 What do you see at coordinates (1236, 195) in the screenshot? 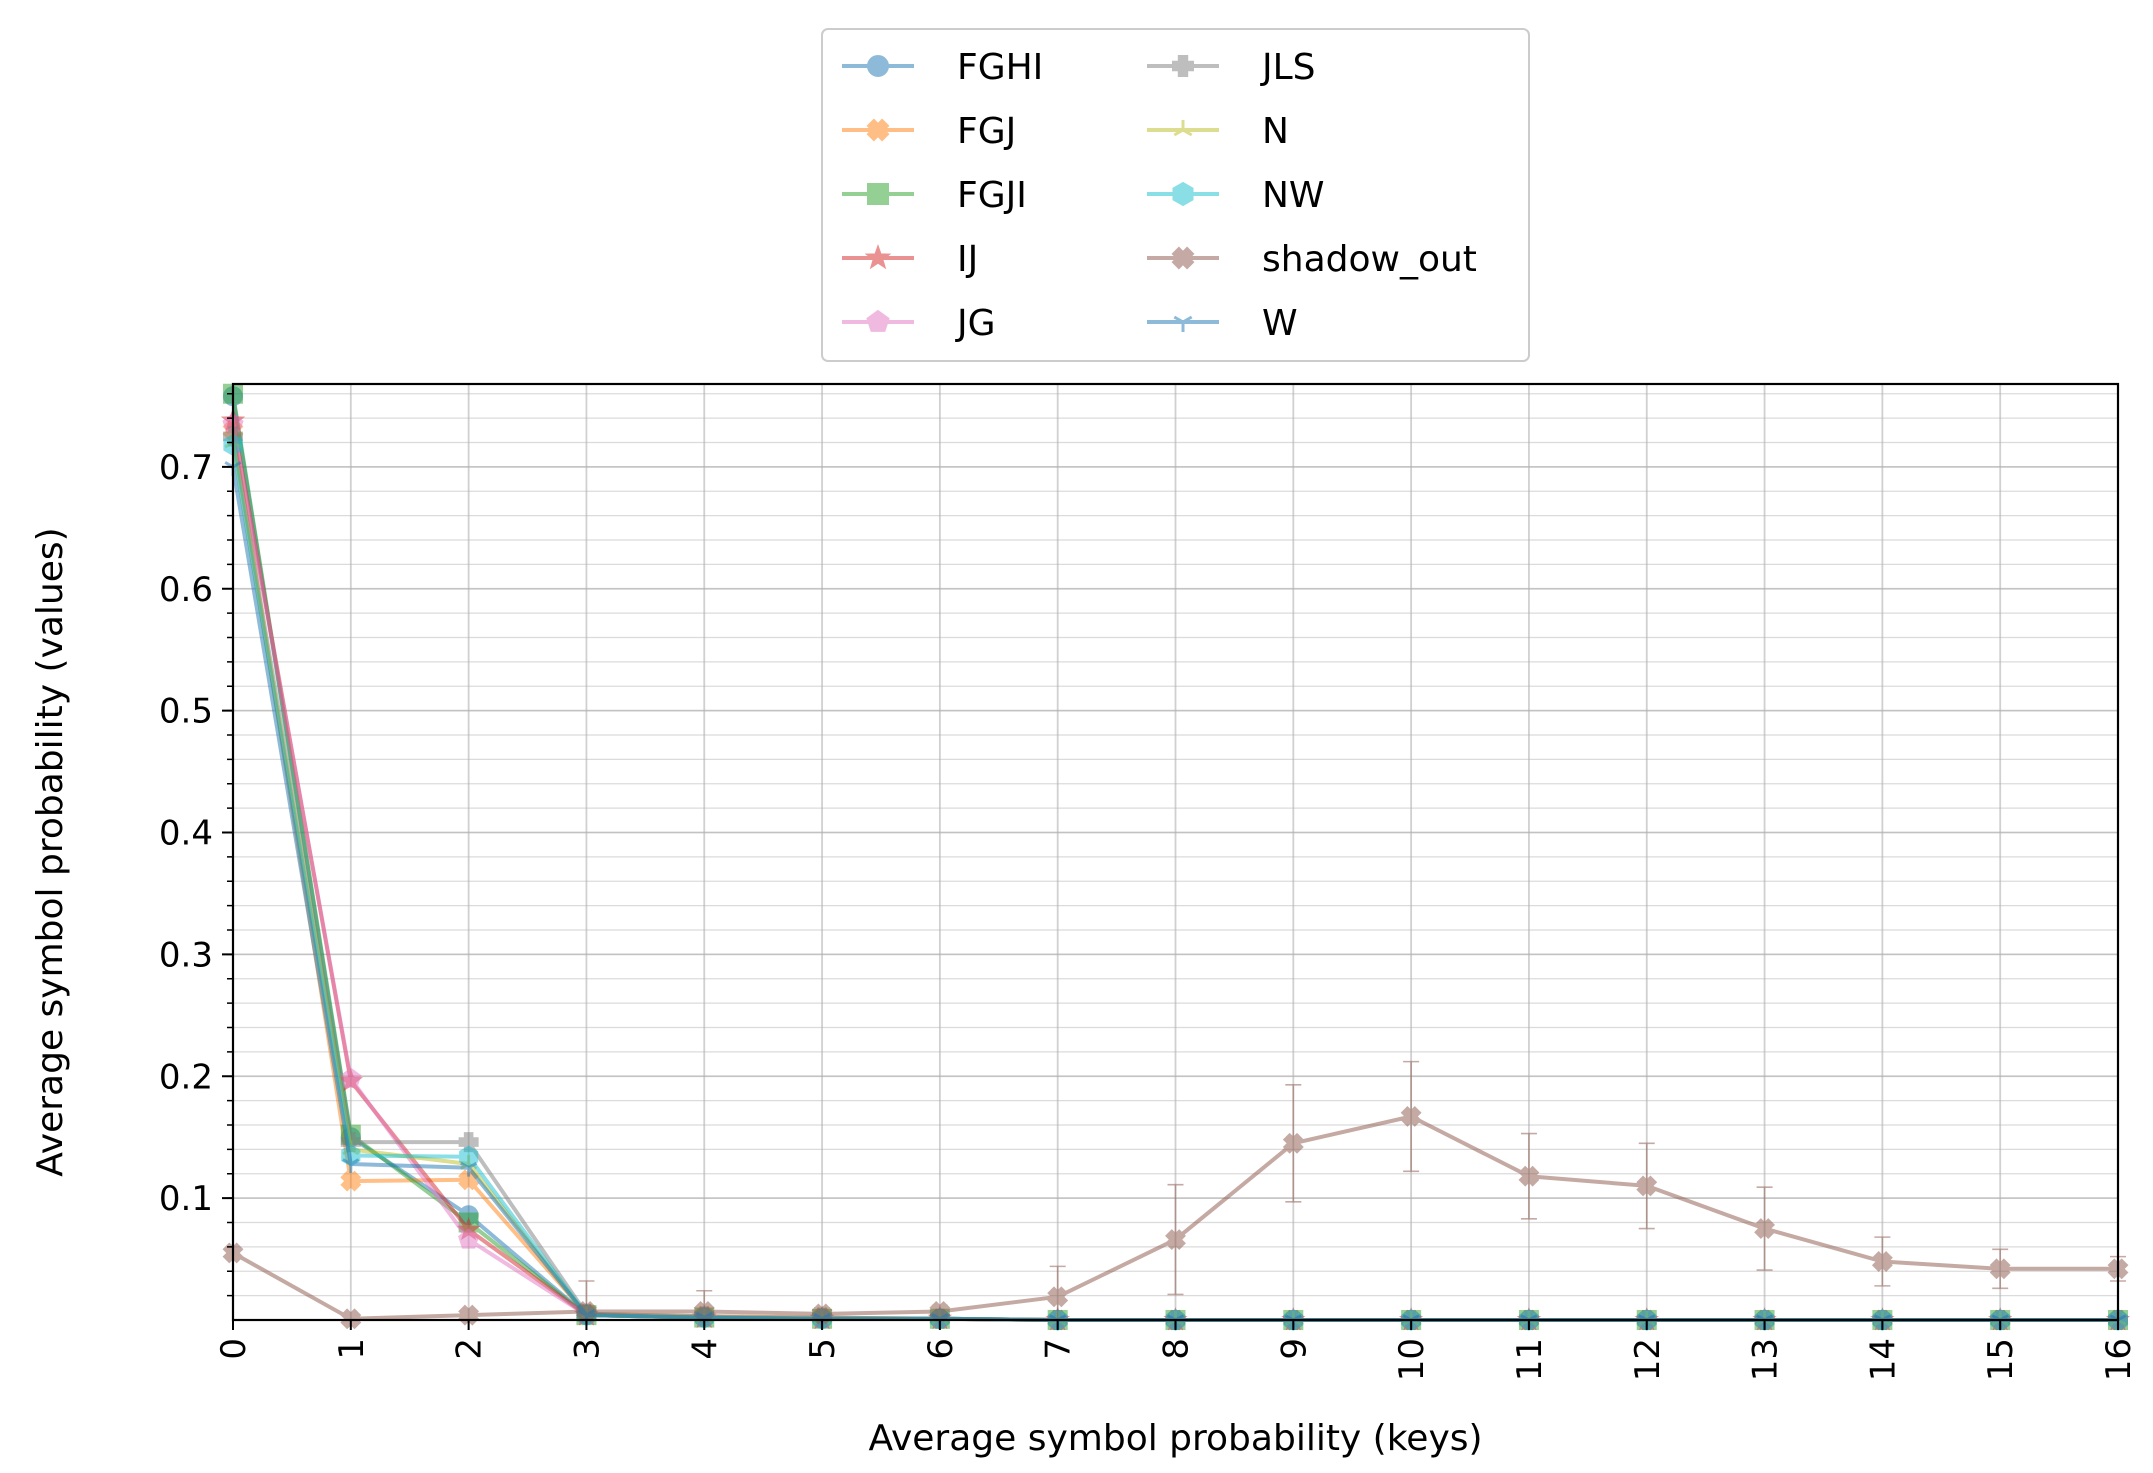
I see `legend-item: NW` at bounding box center [1236, 195].